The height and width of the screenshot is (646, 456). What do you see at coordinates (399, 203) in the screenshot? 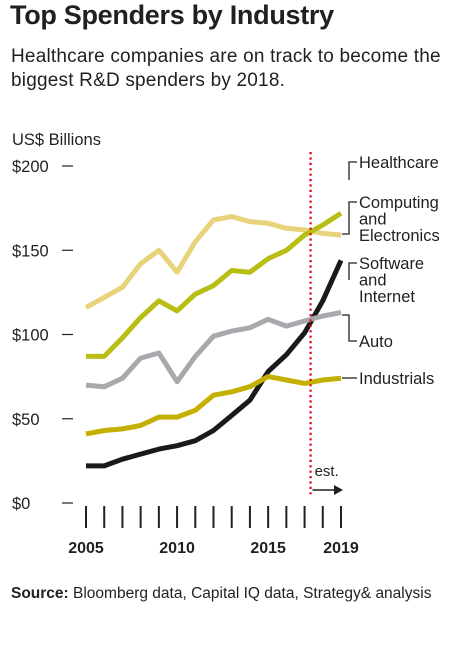
I see `series-label-line: Computing` at bounding box center [399, 203].